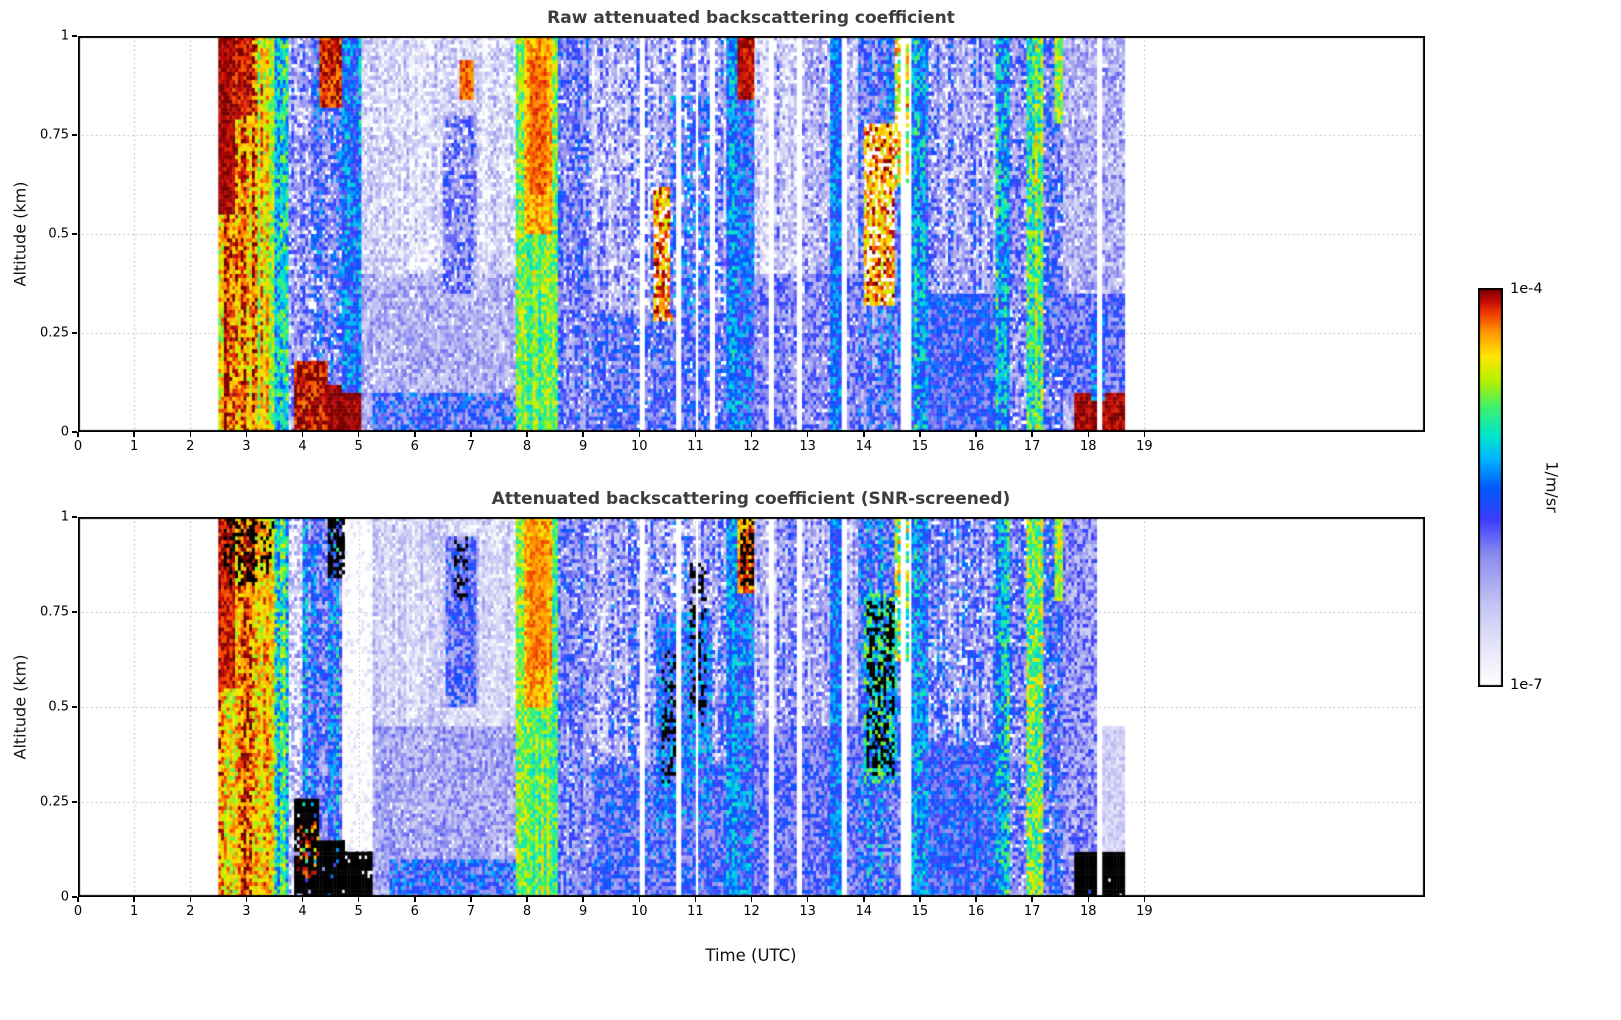 This screenshot has height=1020, width=1621. Describe the element at coordinates (302, 446) in the screenshot. I see `x-tick-label: 4` at that location.